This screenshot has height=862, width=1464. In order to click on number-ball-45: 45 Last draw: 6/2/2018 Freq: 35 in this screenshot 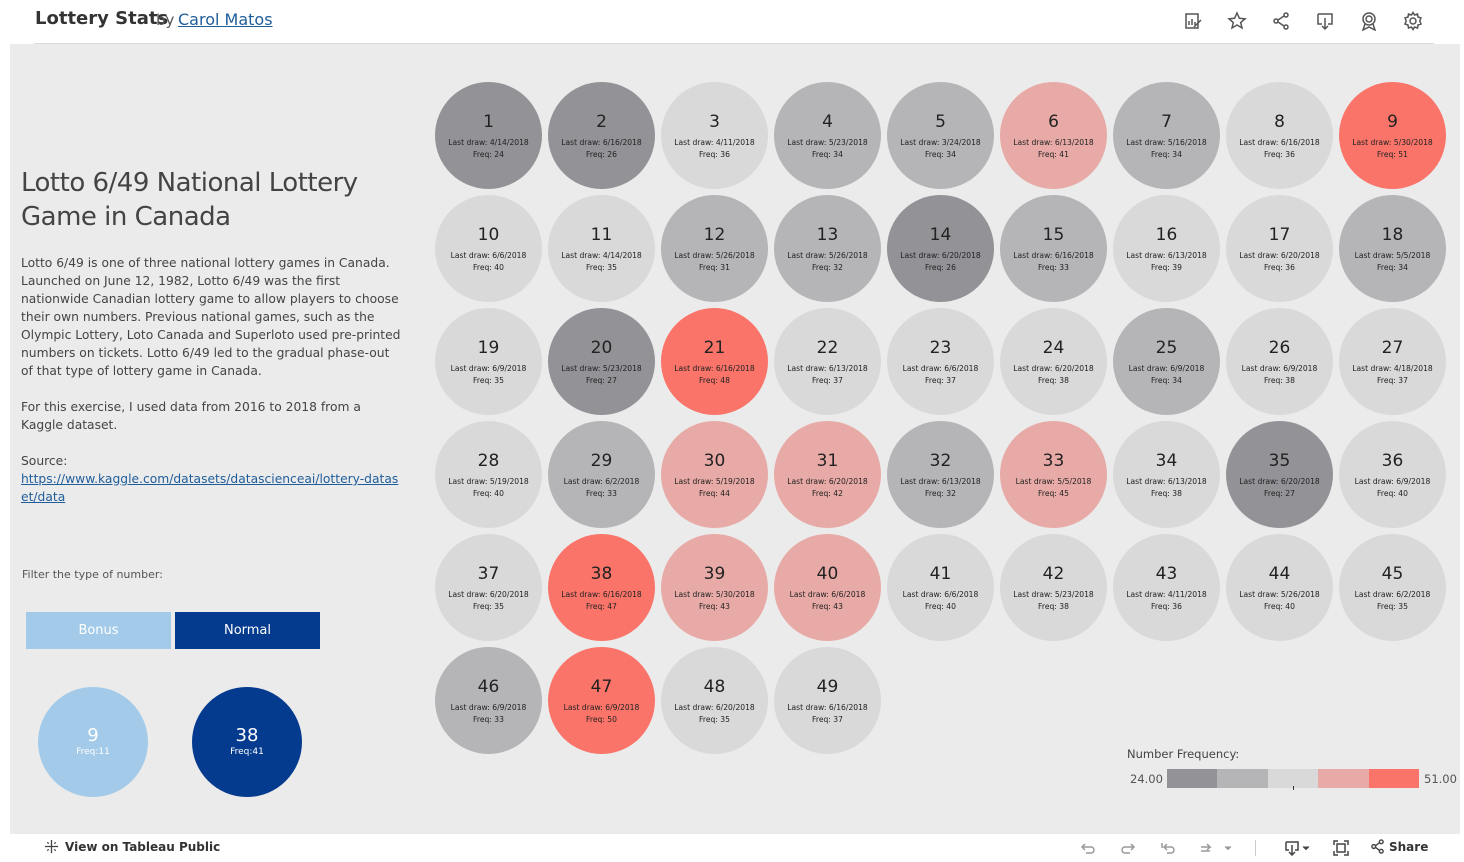, I will do `click(1392, 587)`.